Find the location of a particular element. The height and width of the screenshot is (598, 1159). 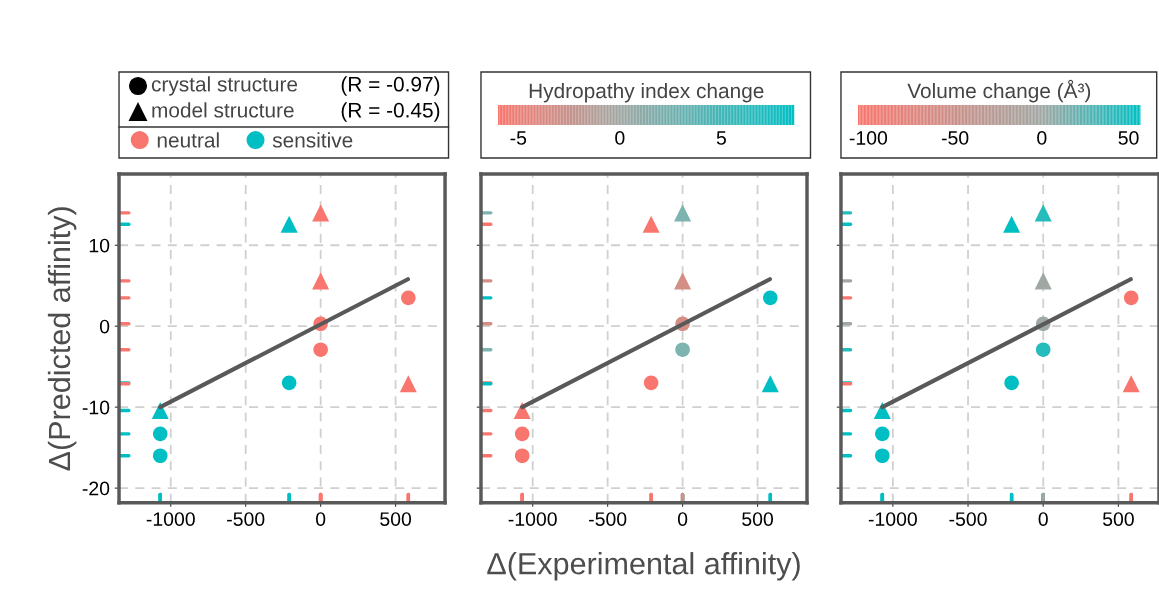

text: (R = -0.97) is located at coordinates (390, 86).